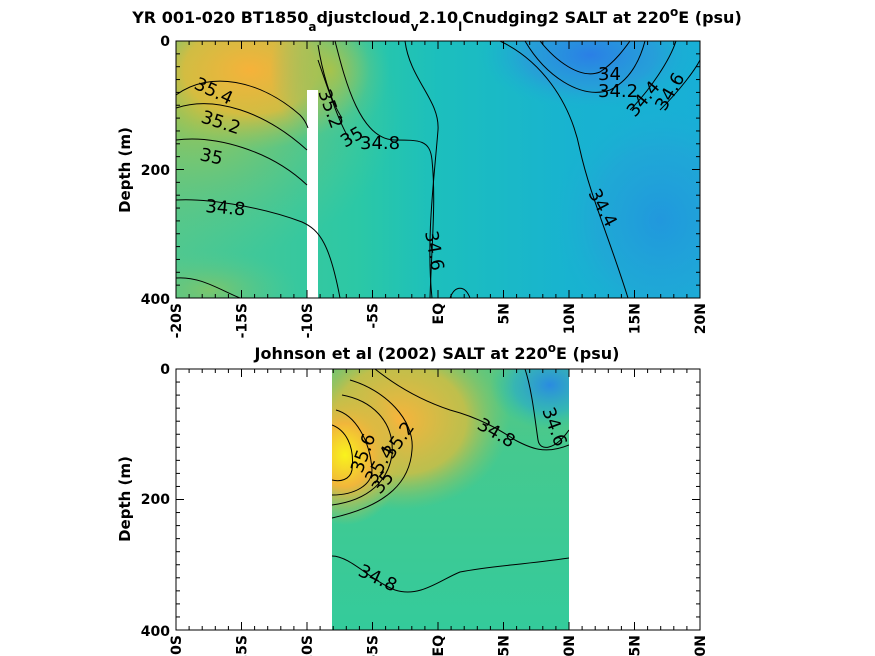 The width and height of the screenshot is (875, 656). What do you see at coordinates (155, 632) in the screenshot?
I see `panel-2-ytick-400: 400` at bounding box center [155, 632].